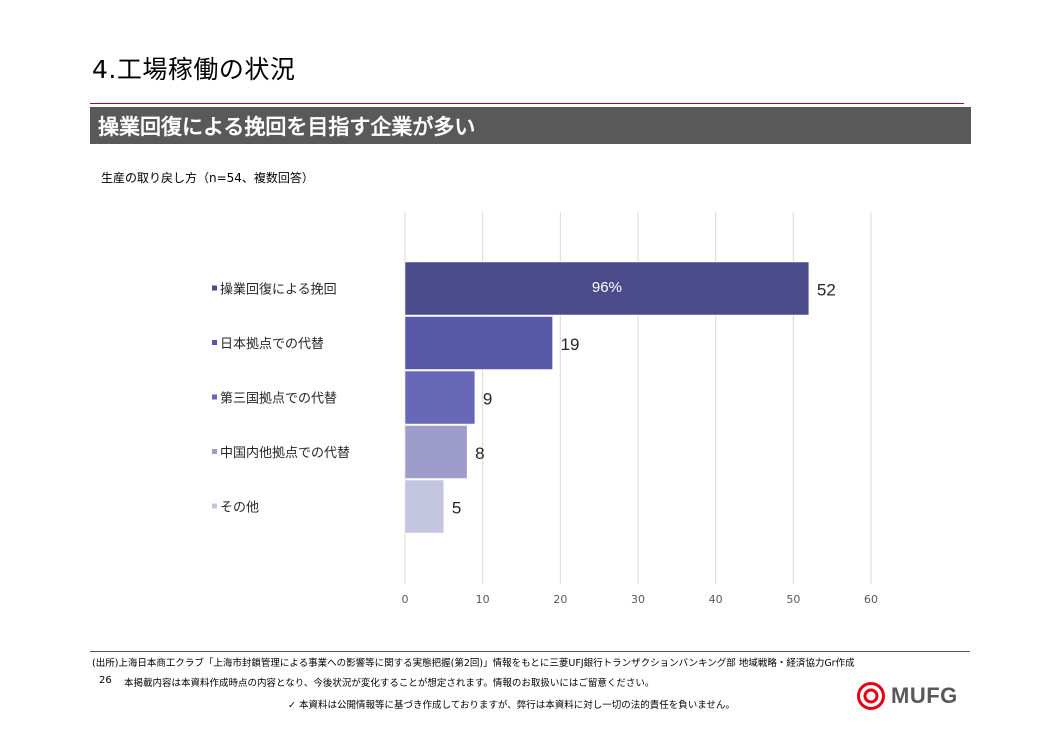 This screenshot has height=746, width=1062. Describe the element at coordinates (479, 453) in the screenshot. I see `value-label-3: 8` at that location.